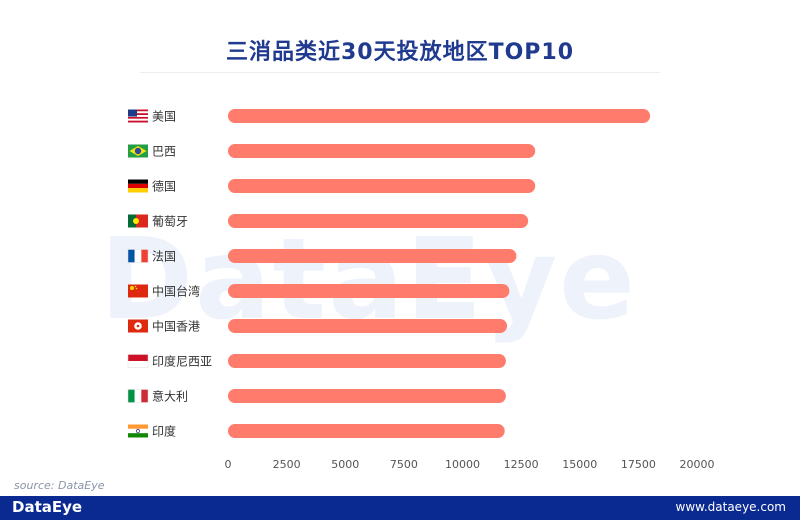  Describe the element at coordinates (731, 507) in the screenshot. I see `footer-url: www.dataeye.com` at that location.